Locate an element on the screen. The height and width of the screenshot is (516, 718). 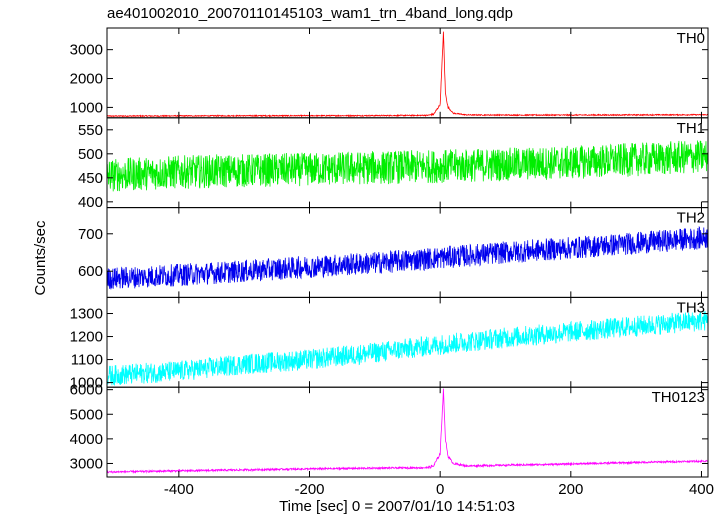
y-tick-label: 5000 is located at coordinates (86, 414).